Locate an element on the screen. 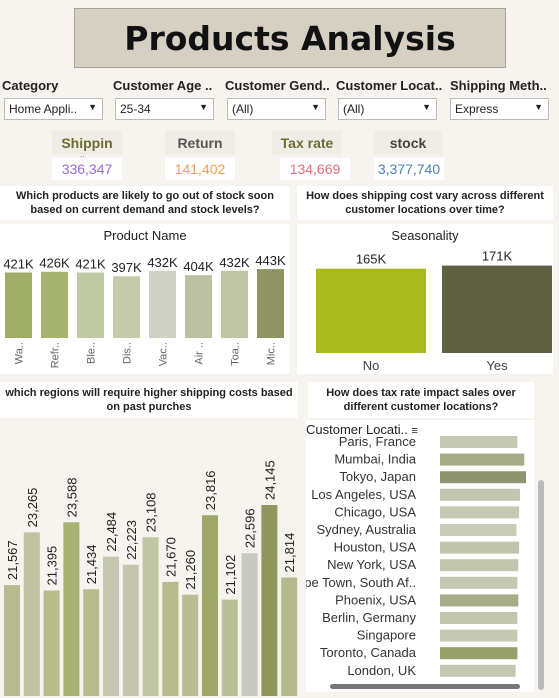  gender-dropdown: (All) ▼ is located at coordinates (276, 109).